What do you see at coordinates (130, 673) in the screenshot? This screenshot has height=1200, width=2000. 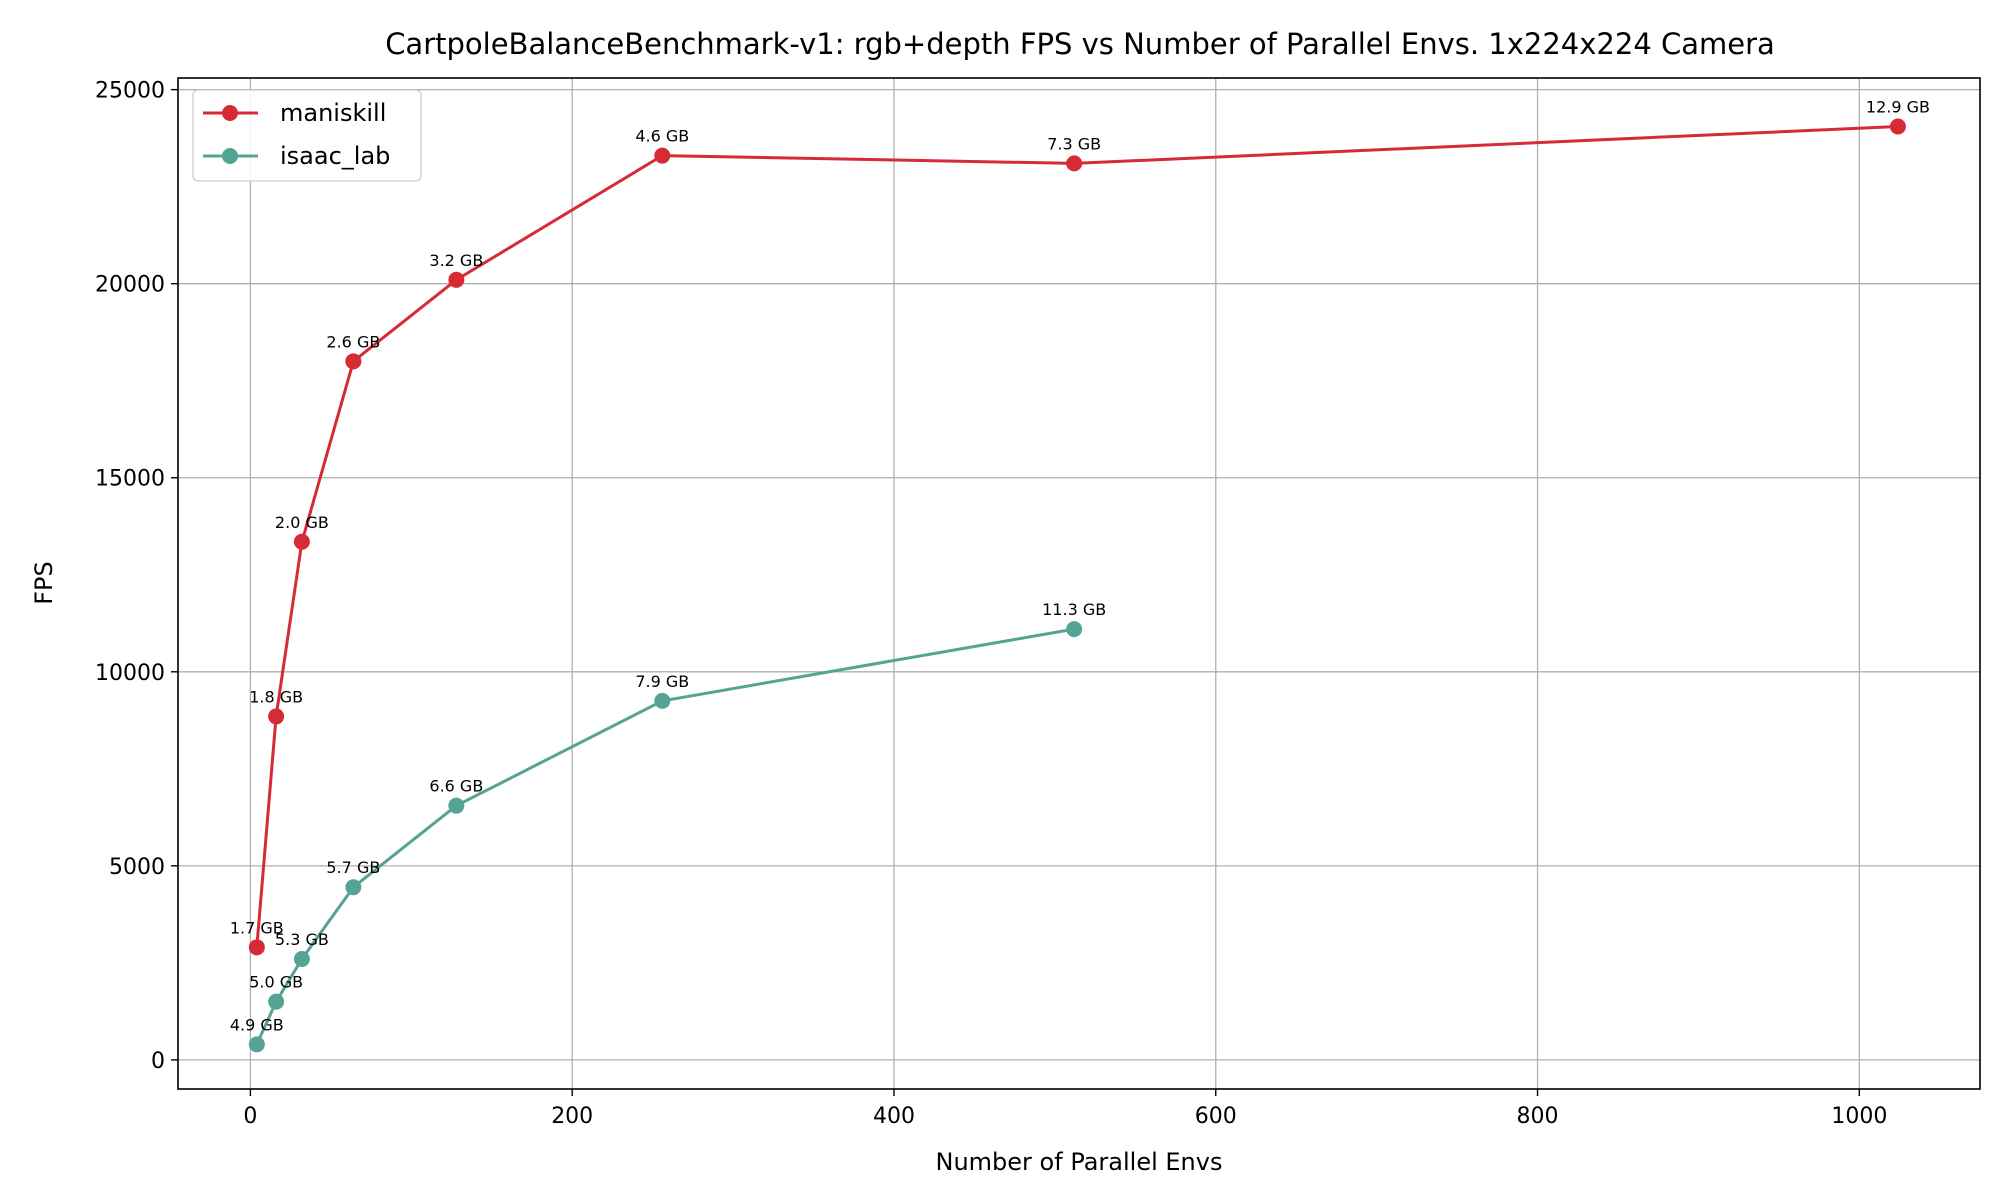 I see `y-tick-label: 10000` at bounding box center [130, 673].